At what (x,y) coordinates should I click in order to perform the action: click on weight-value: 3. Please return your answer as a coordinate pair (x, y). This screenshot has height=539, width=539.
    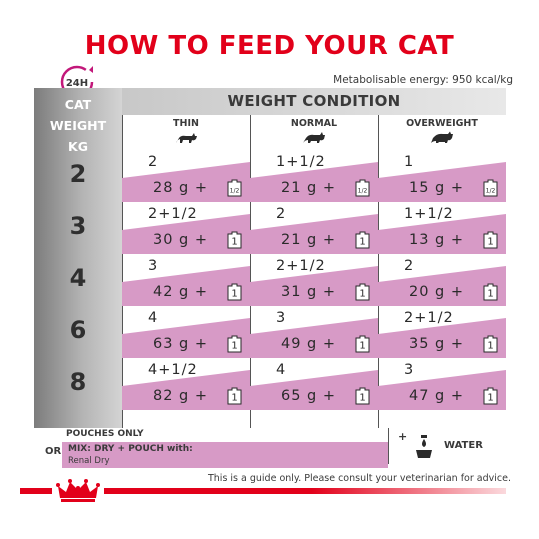
    Looking at the image, I should click on (78, 226).